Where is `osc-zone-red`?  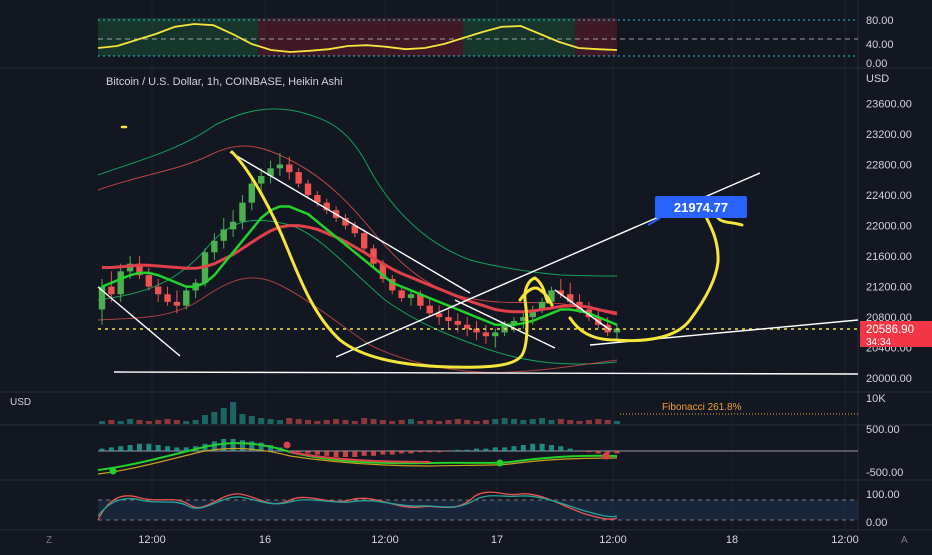 osc-zone-red is located at coordinates (360, 37).